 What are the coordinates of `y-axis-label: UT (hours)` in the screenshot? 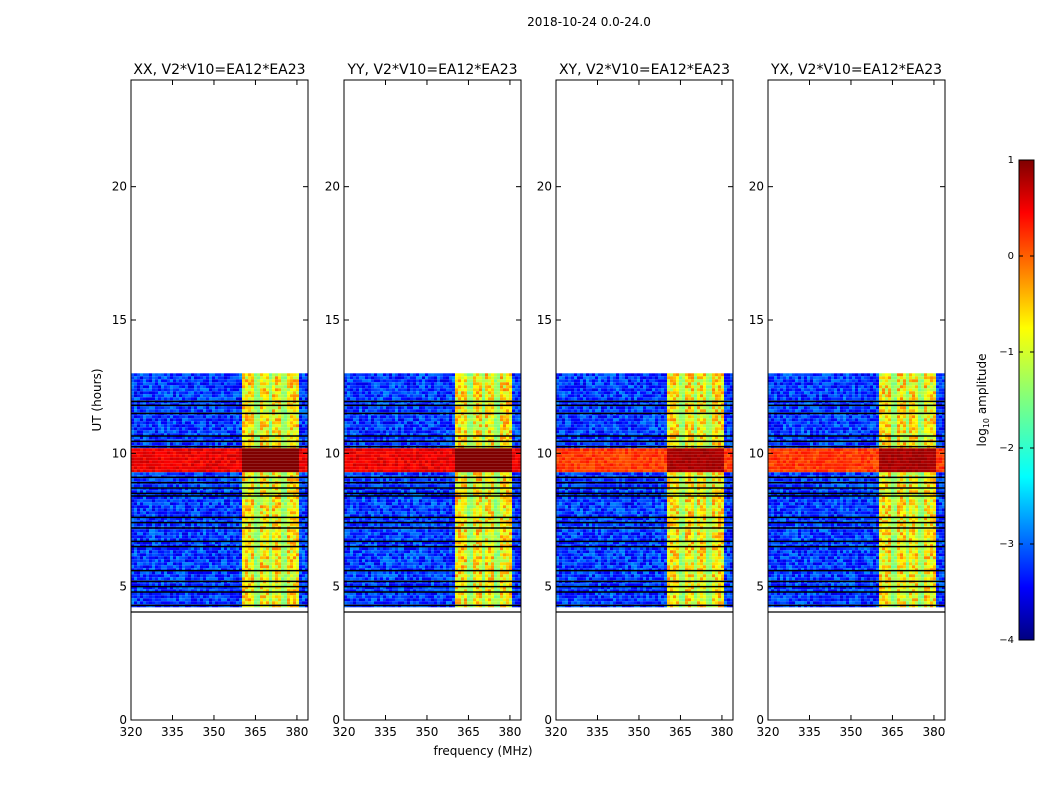 It's located at (97, 399).